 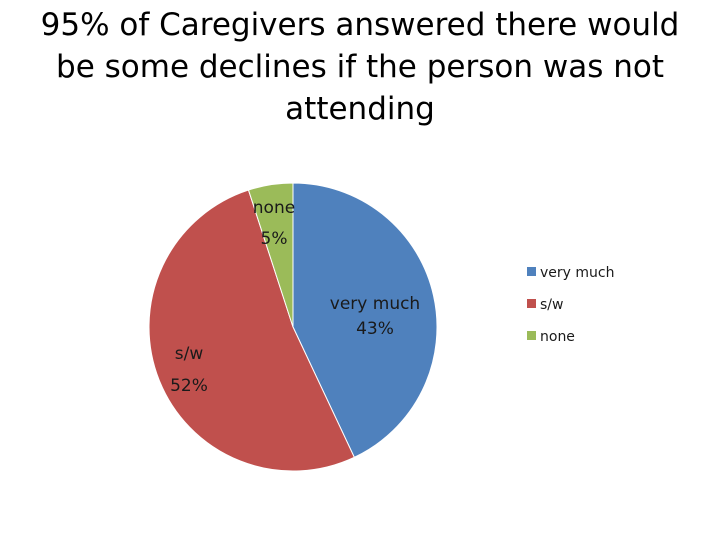 I want to click on legend: very much s/w none, so click(x=570, y=305).